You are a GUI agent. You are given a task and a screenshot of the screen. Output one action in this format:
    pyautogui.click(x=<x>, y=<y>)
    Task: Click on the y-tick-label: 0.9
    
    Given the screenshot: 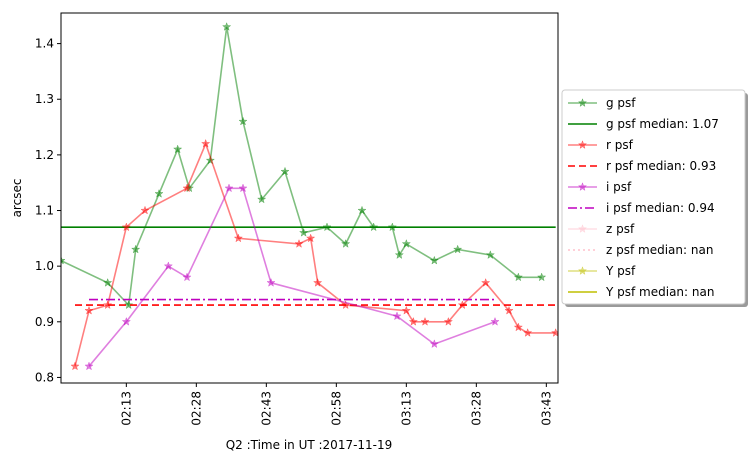 What is the action you would take?
    pyautogui.click(x=44, y=322)
    